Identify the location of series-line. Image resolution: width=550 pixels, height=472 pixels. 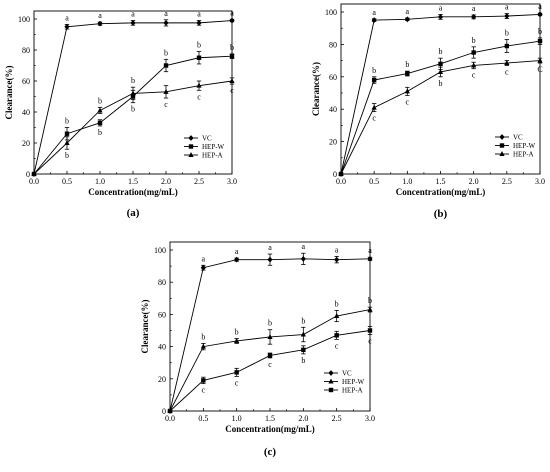
(440, 94).